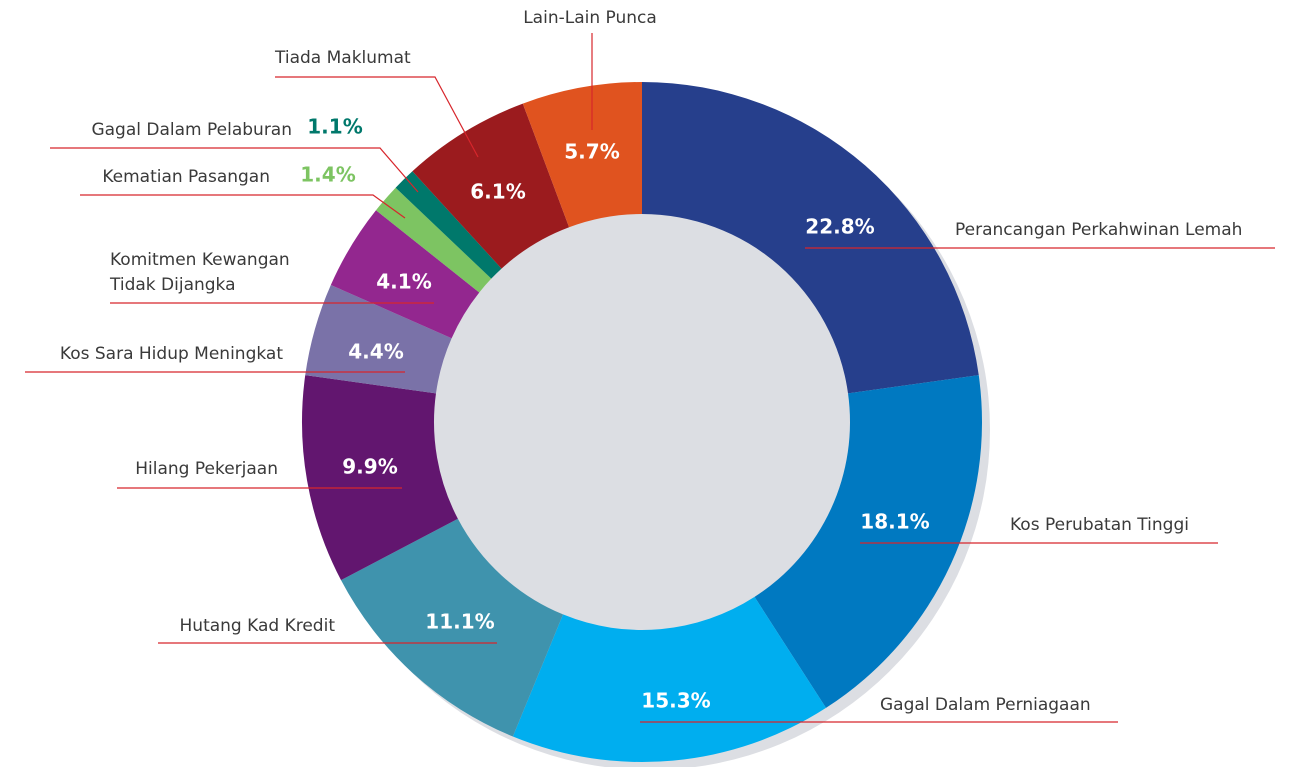 The height and width of the screenshot is (767, 1309). What do you see at coordinates (342, 58) in the screenshot?
I see `category-label: Tiada Maklumat` at bounding box center [342, 58].